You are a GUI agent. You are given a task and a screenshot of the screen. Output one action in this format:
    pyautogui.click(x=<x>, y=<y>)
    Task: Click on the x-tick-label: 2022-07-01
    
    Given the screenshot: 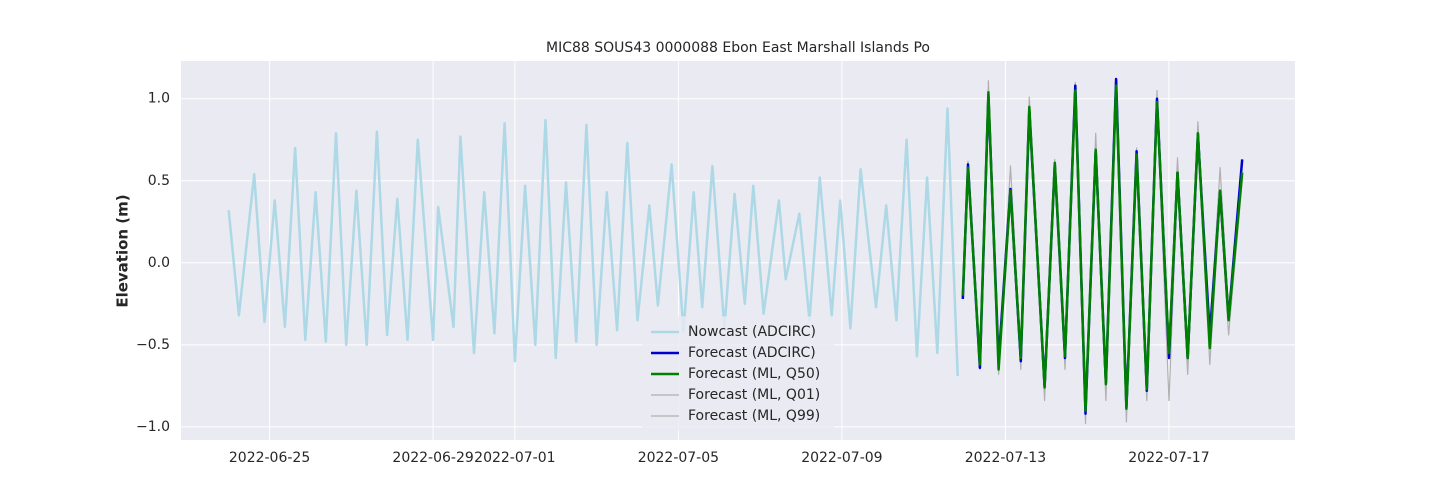 What is the action you would take?
    pyautogui.click(x=514, y=458)
    